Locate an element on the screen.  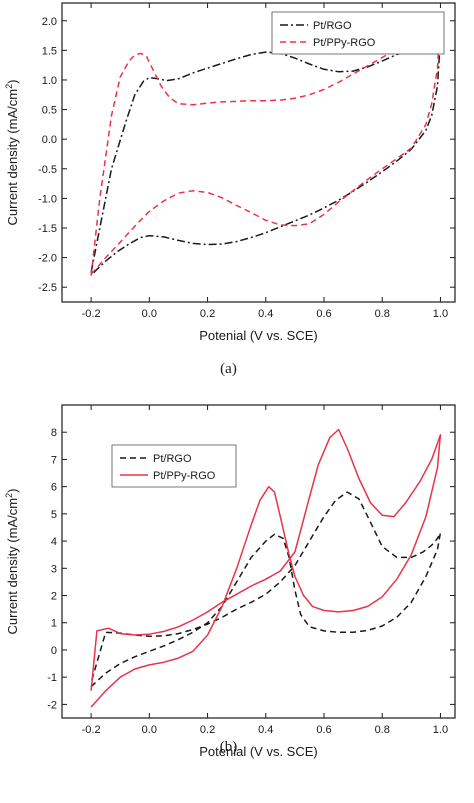
chart-caption: (a) is located at coordinates (228, 369).